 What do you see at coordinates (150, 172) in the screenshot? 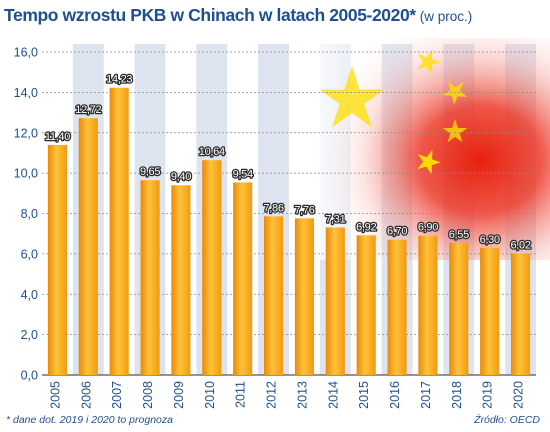
I see `value-label: 9,65` at bounding box center [150, 172].